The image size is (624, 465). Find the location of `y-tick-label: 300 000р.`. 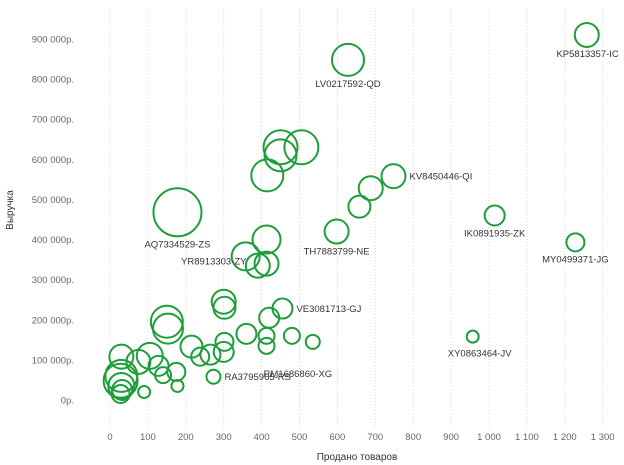

y-tick-label: 300 000р. is located at coordinates (53, 280).